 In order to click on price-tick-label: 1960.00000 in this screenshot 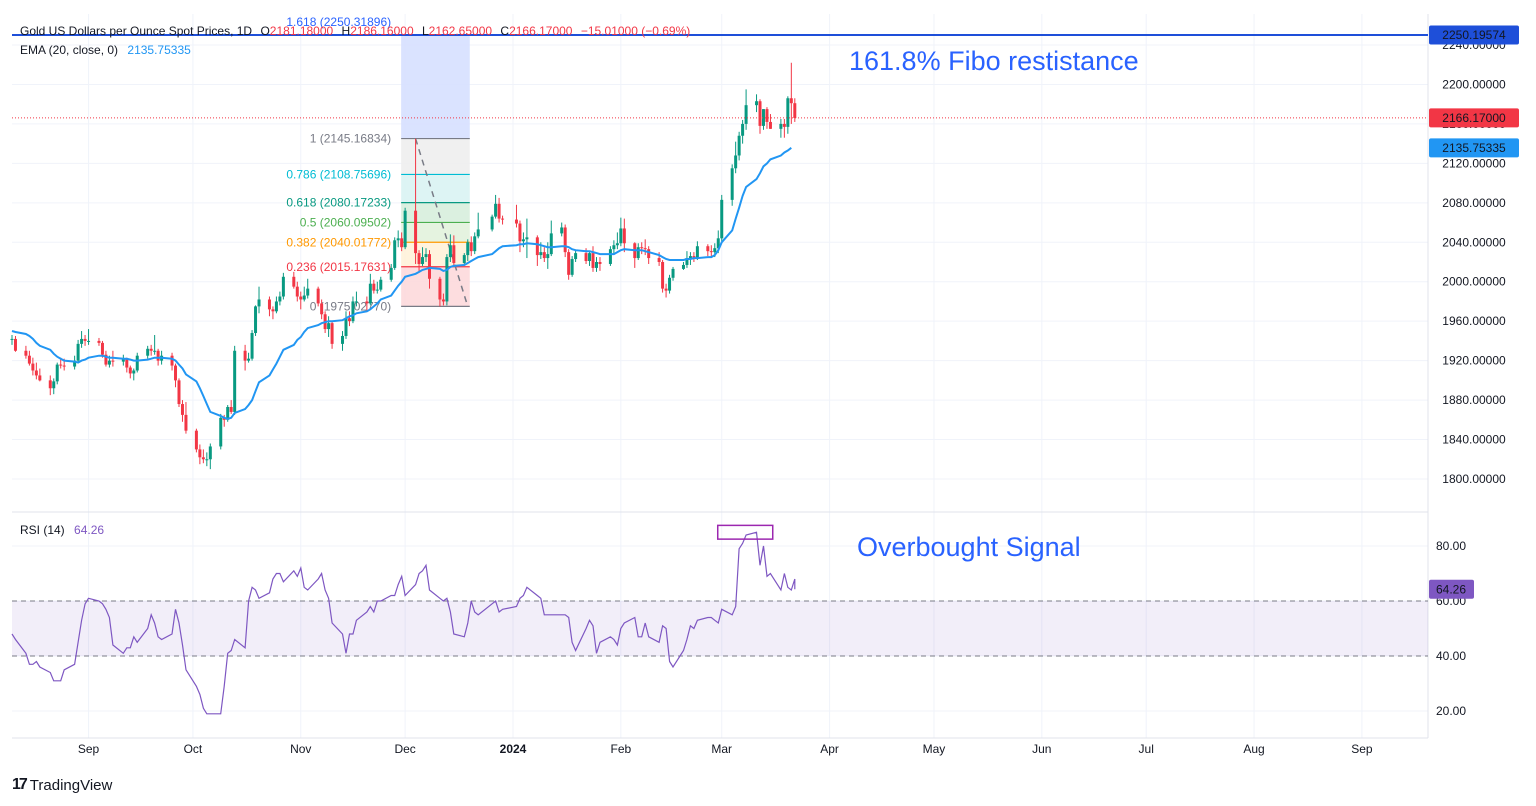, I will do `click(1474, 321)`.